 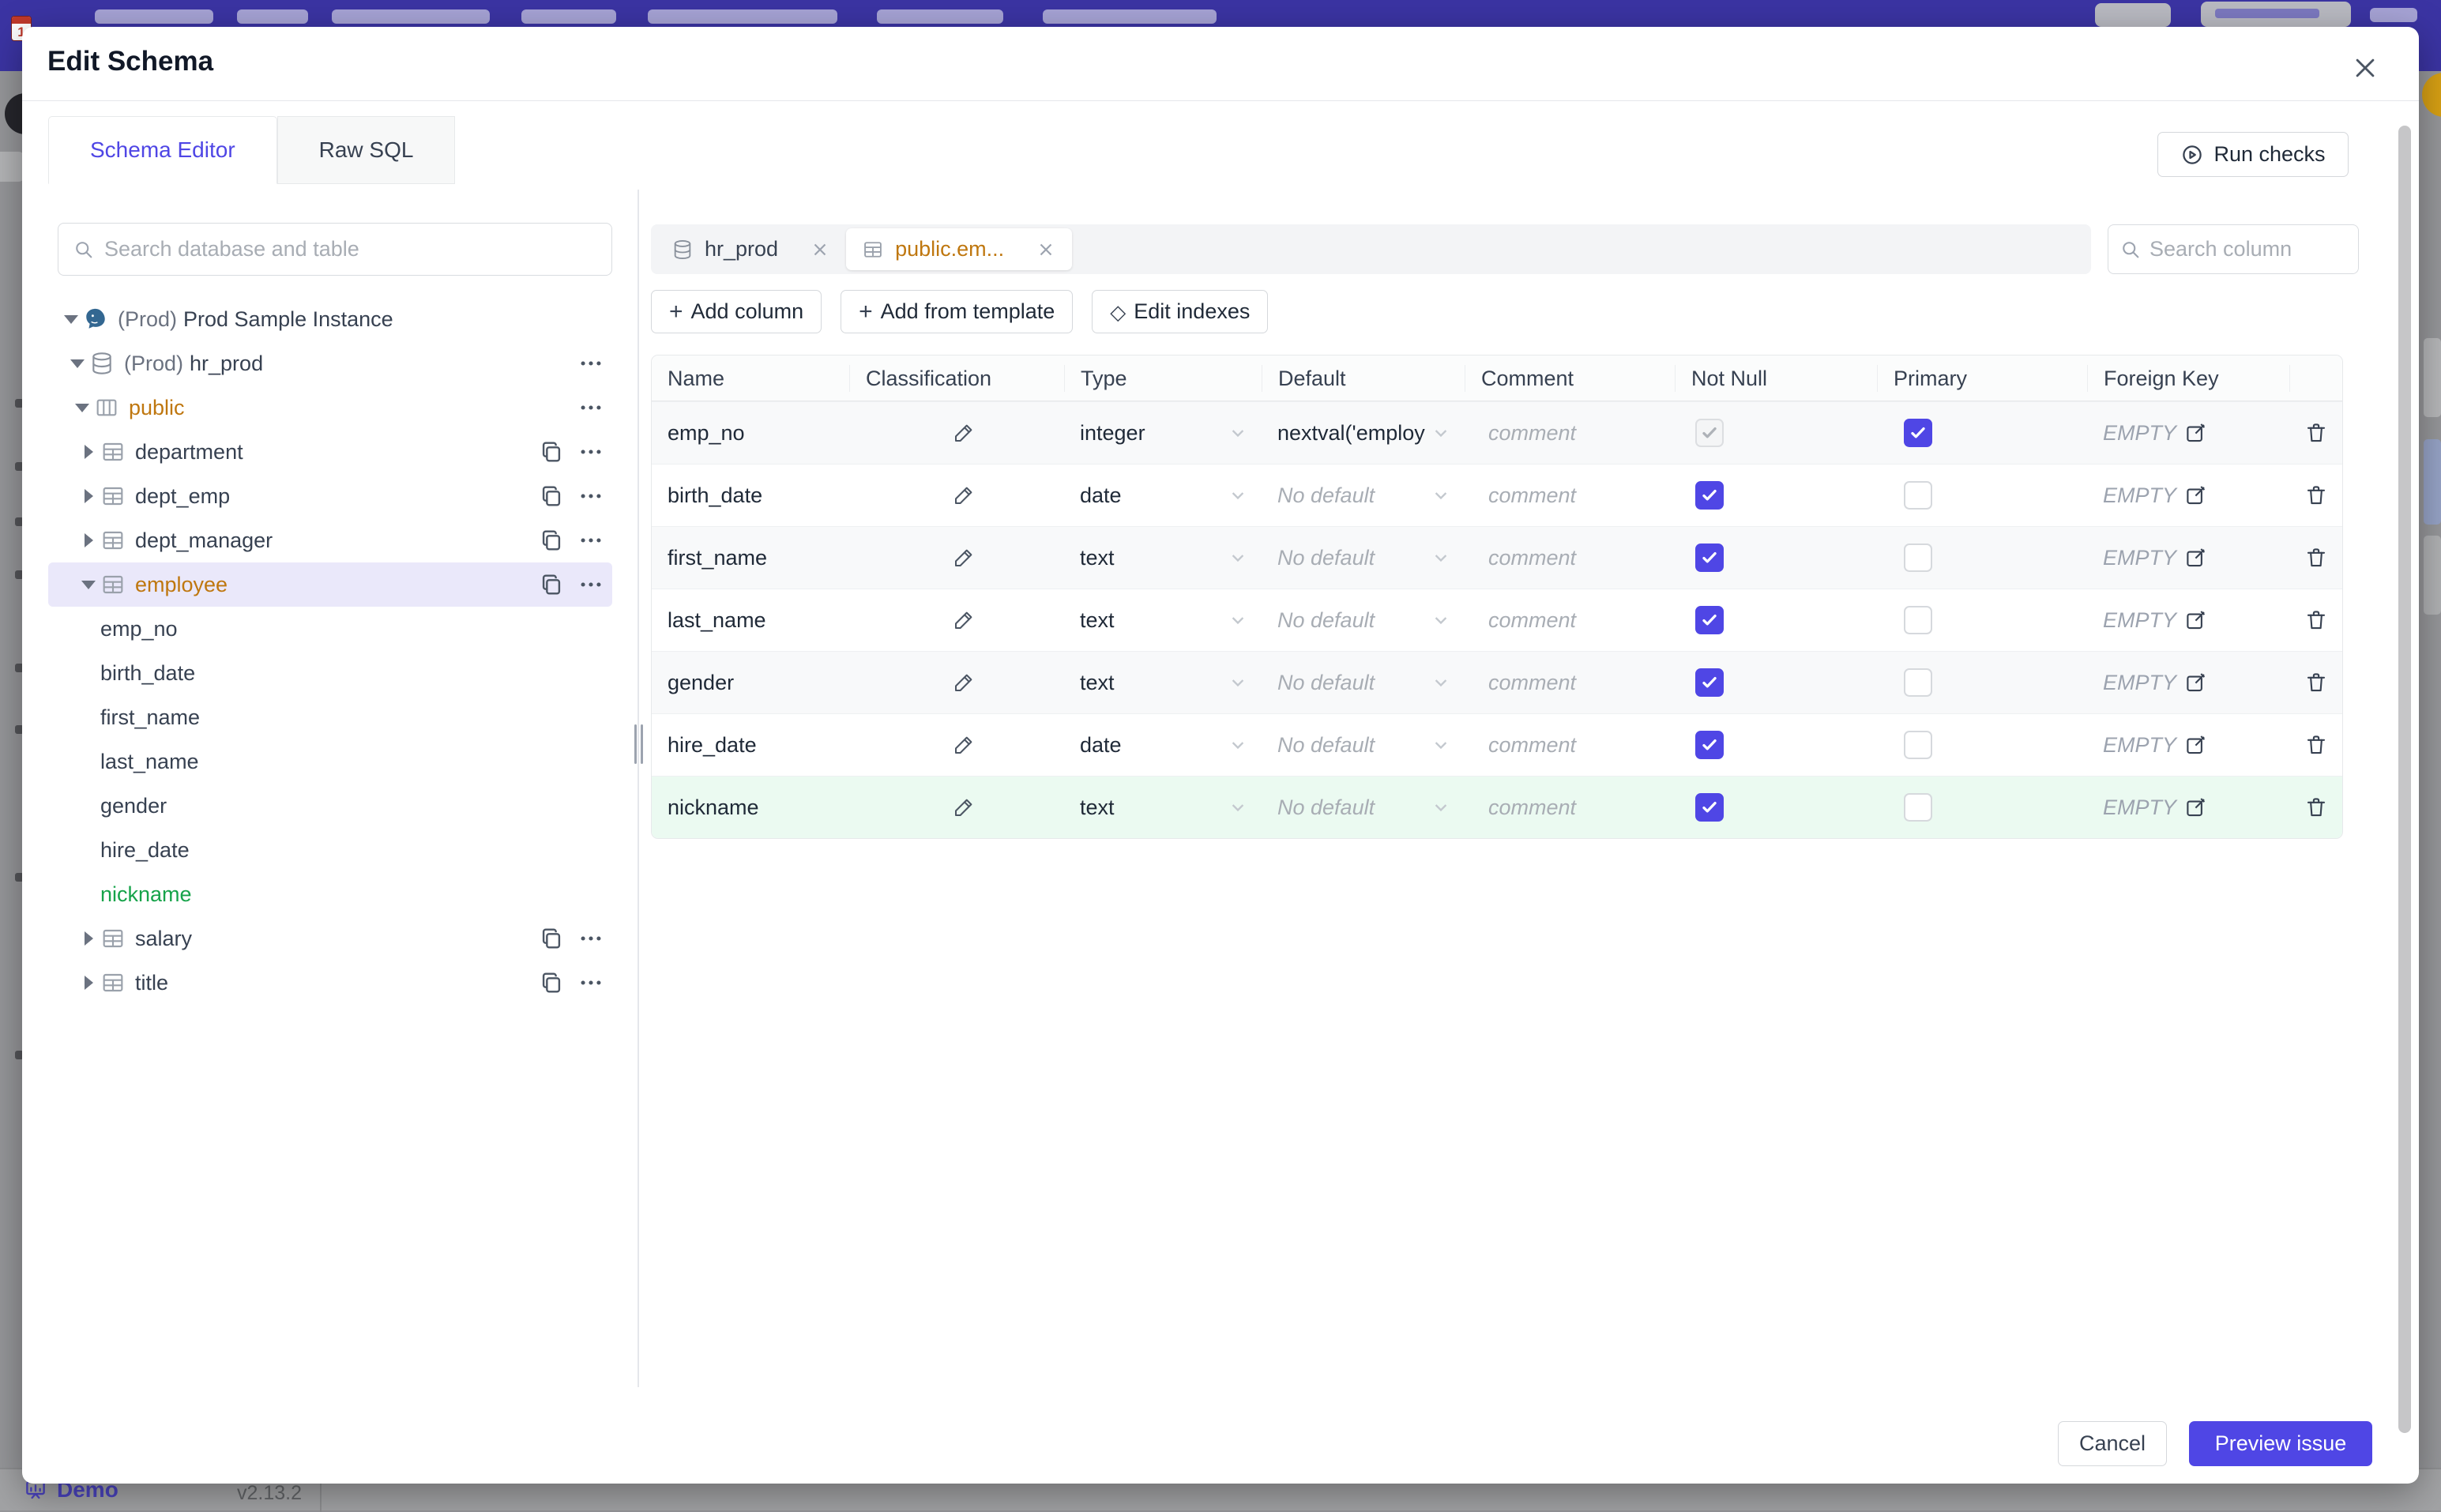 I want to click on tree-item-table: department, so click(x=330, y=452).